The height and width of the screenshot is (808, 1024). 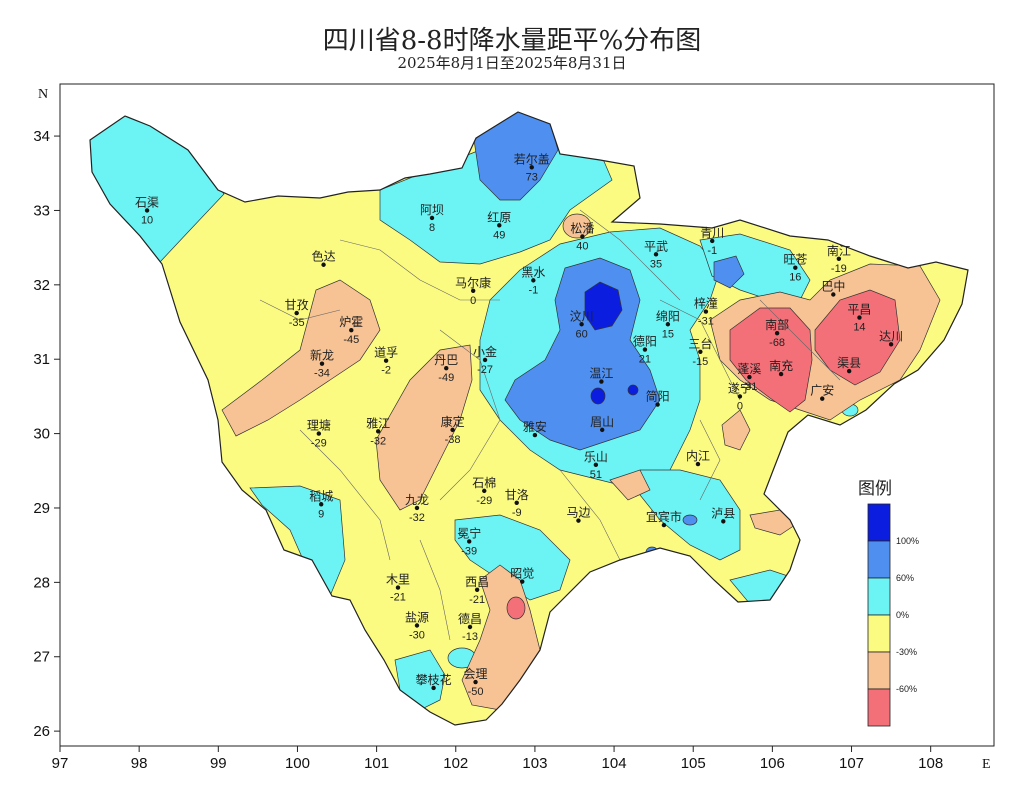 I want to click on station-marker: 梓潼 -31, so click(x=706, y=312).